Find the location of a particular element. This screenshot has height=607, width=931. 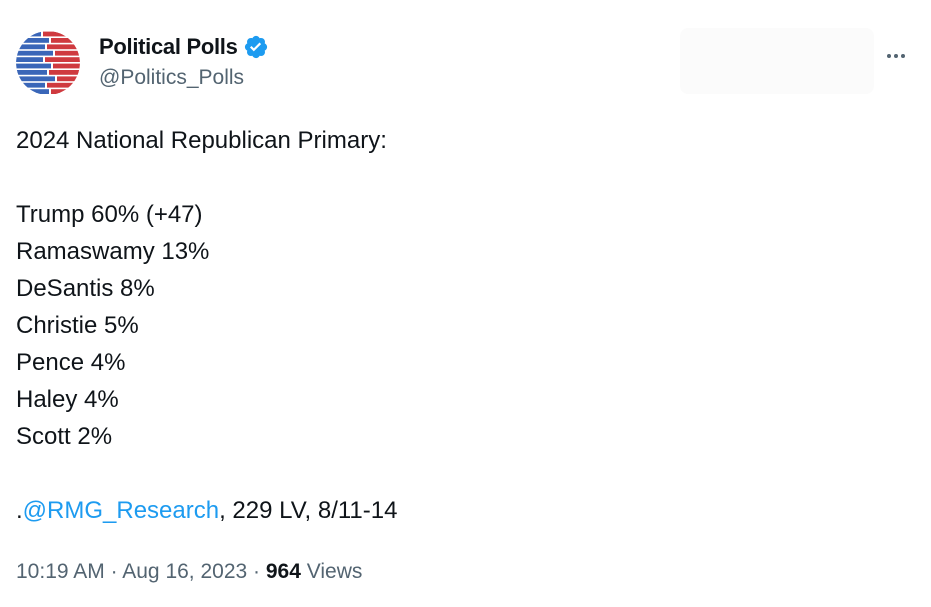

avatar is located at coordinates (48, 63).